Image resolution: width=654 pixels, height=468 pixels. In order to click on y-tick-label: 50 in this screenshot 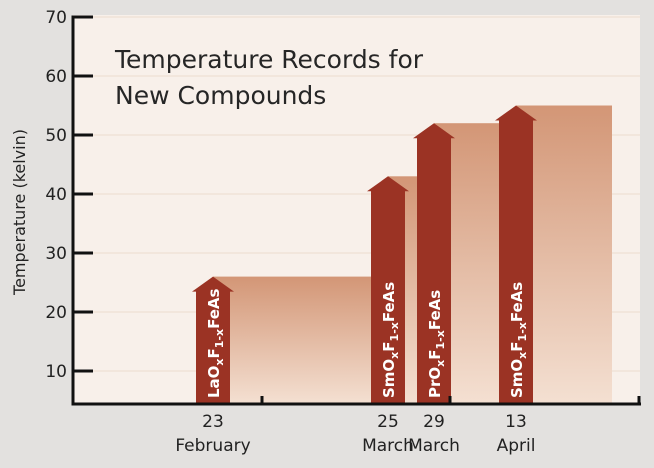, I will do `click(56, 136)`.